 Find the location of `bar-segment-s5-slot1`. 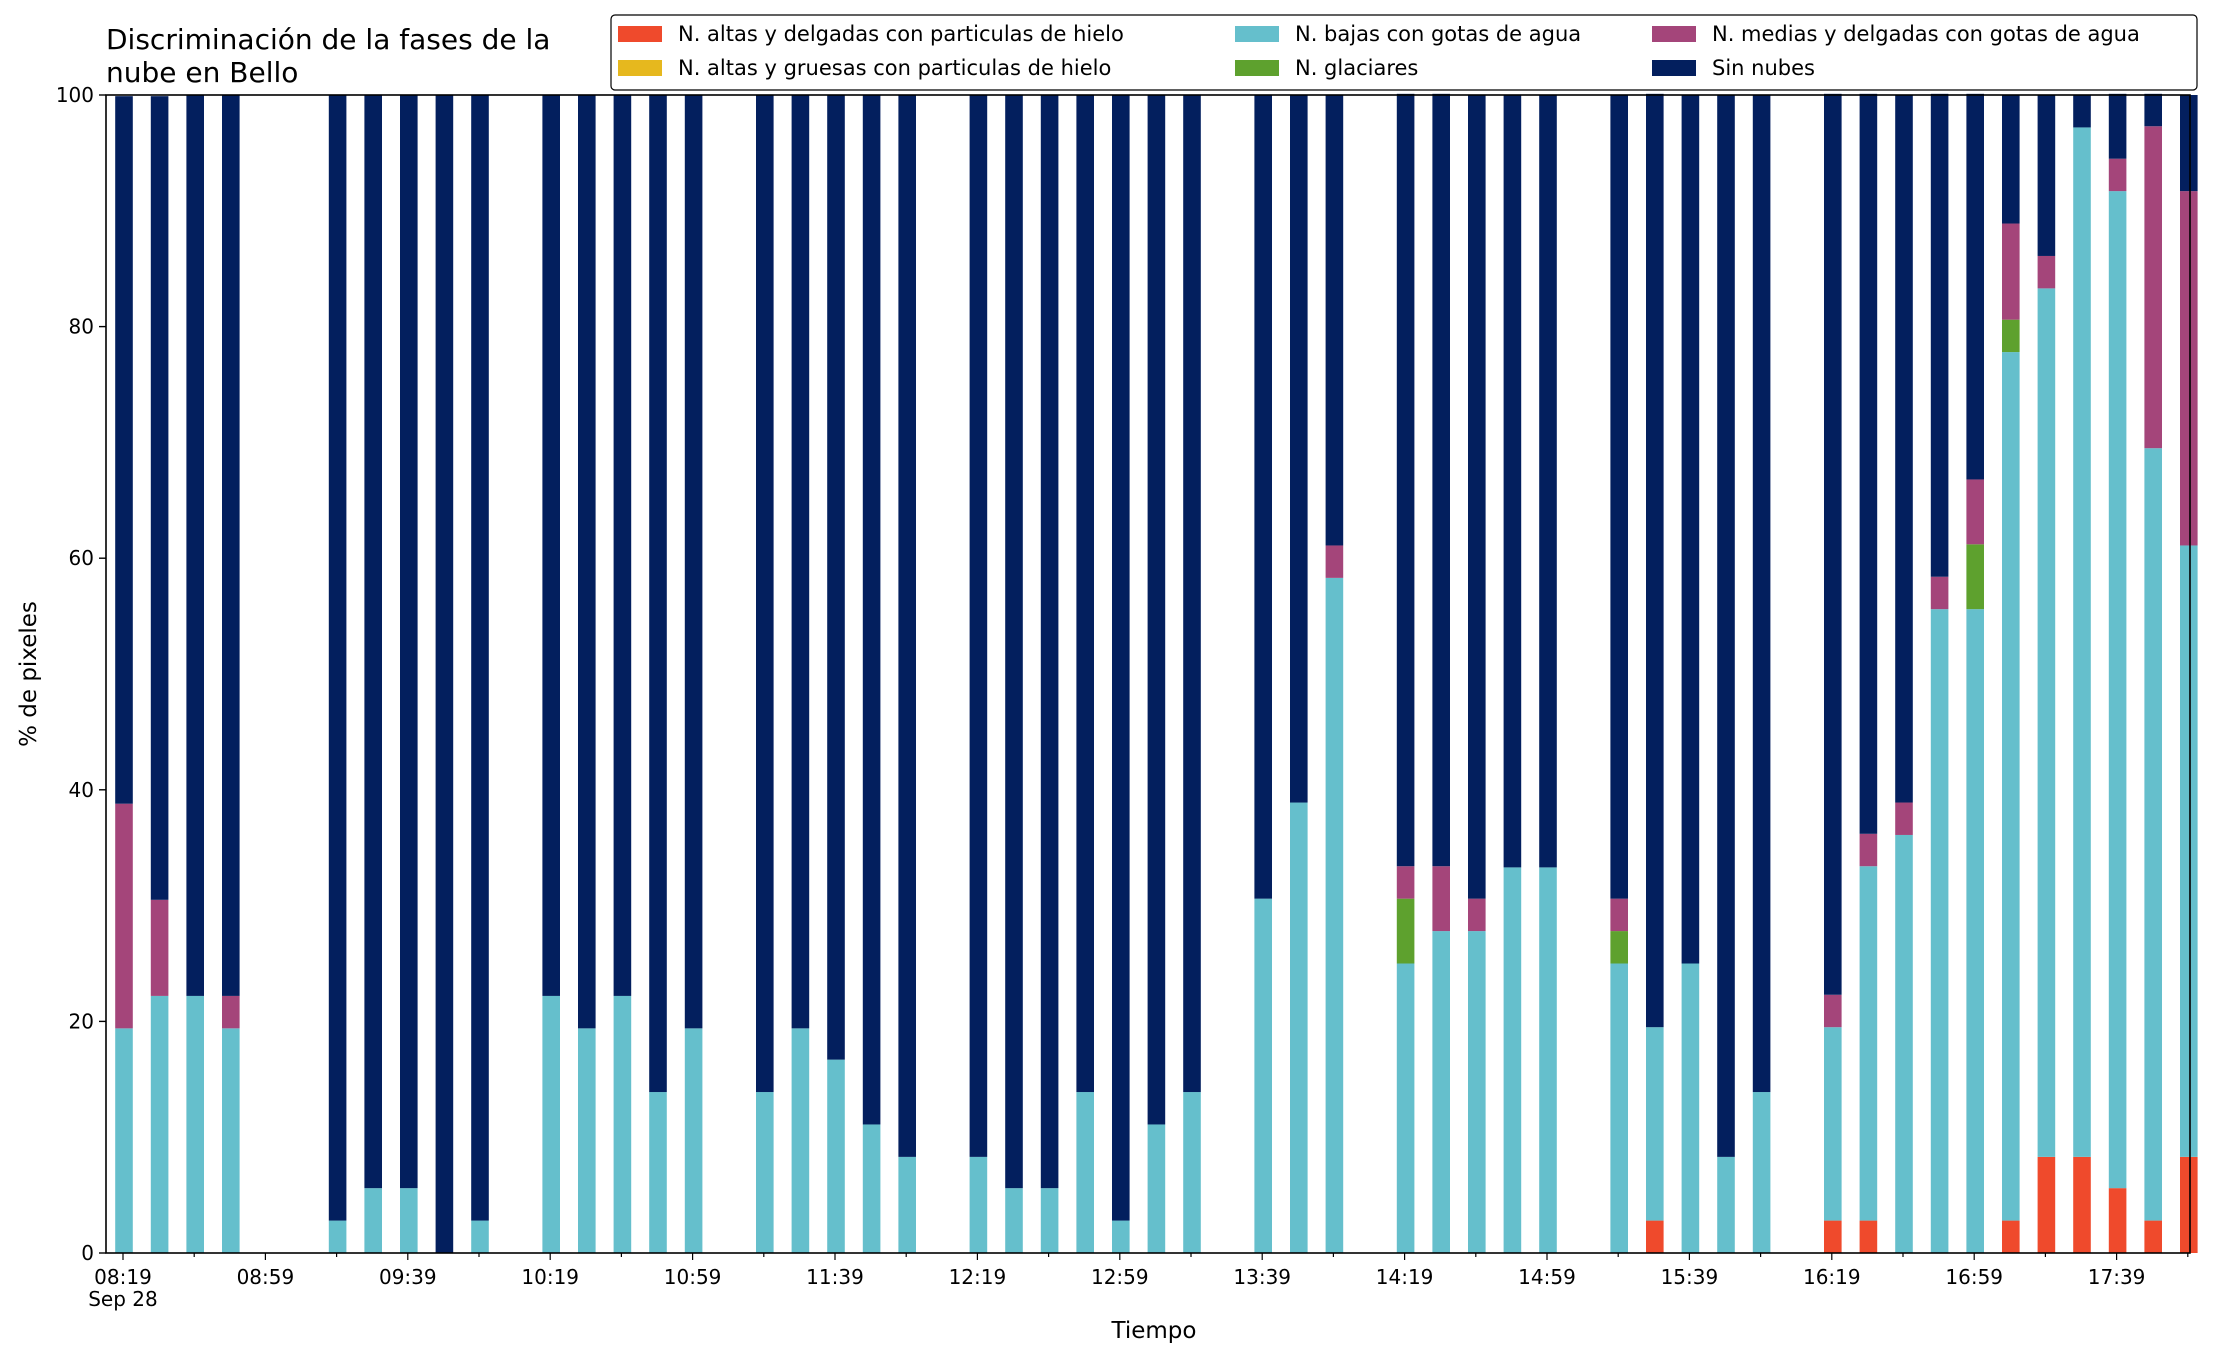

bar-segment-s5-slot1 is located at coordinates (159, 498).